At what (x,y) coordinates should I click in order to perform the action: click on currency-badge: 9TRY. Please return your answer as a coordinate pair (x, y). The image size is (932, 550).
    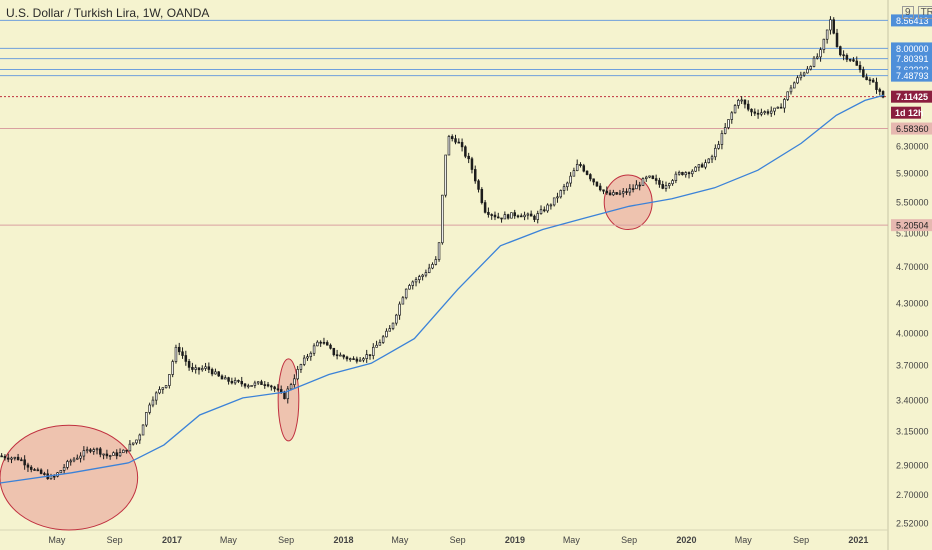
    Looking at the image, I should click on (915, 12).